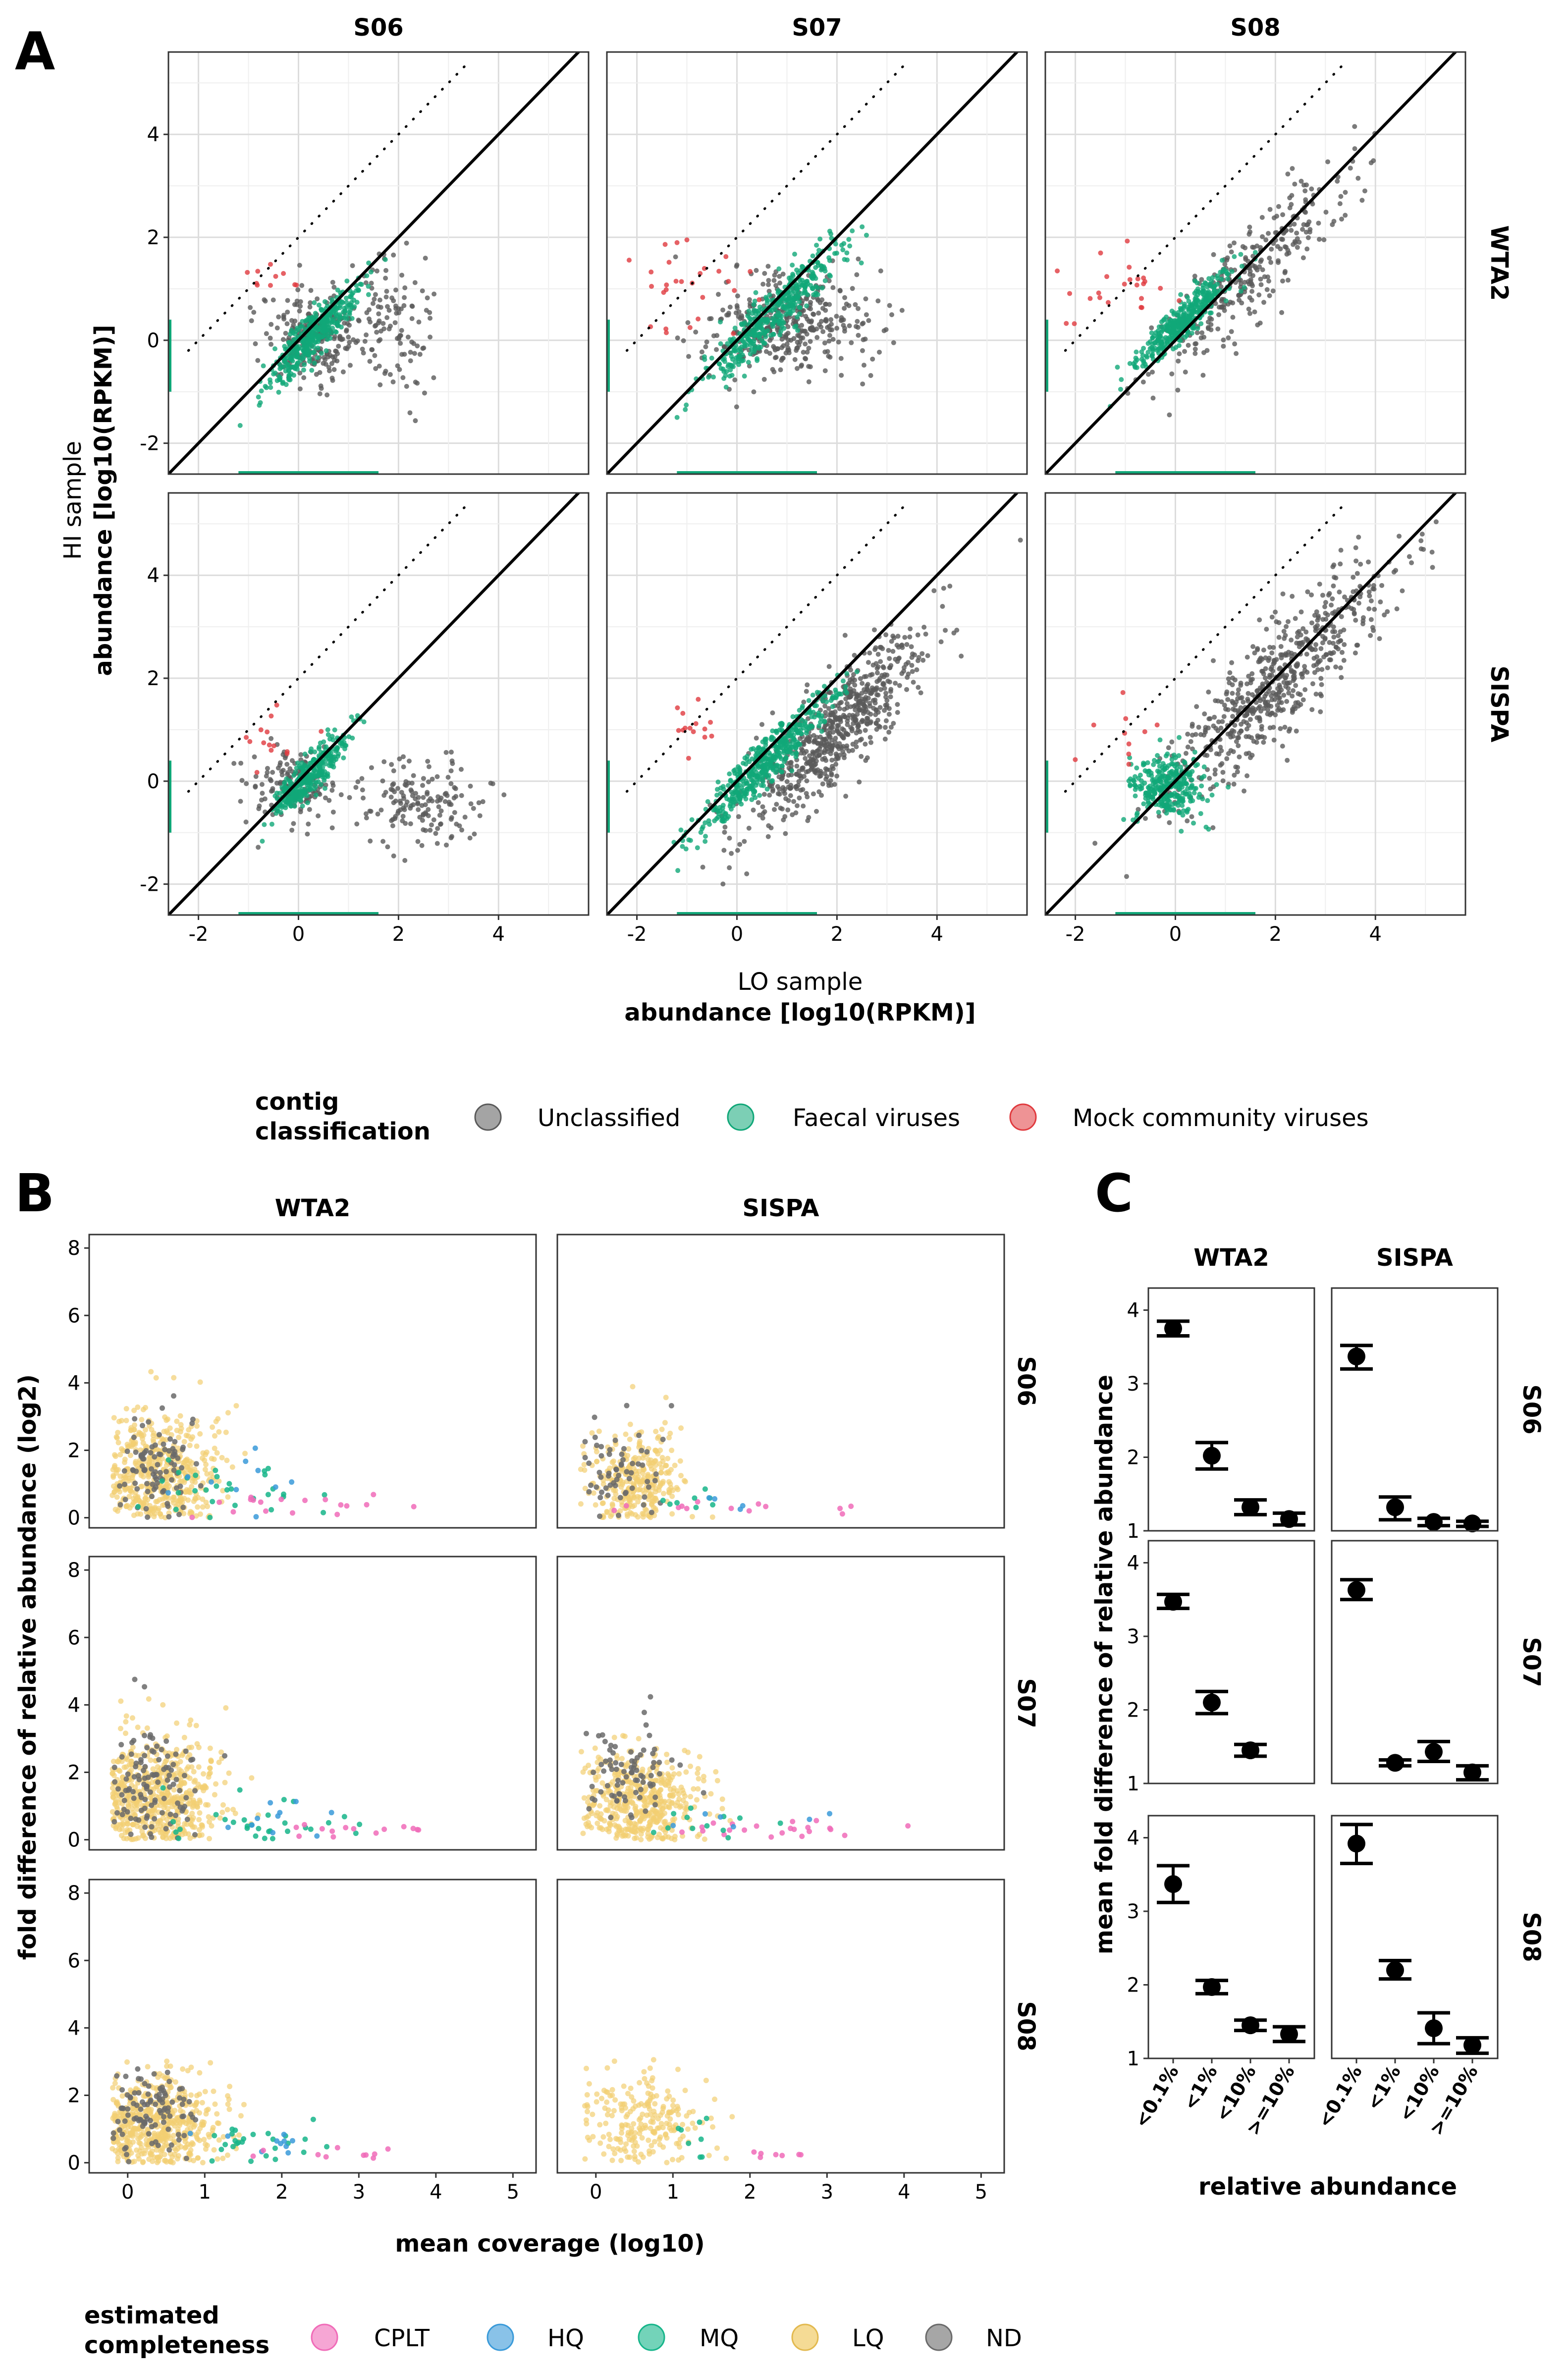 Image resolution: width=1568 pixels, height=2371 pixels. Describe the element at coordinates (151, 2315) in the screenshot. I see `legend-b-title-line1: estimated` at that location.